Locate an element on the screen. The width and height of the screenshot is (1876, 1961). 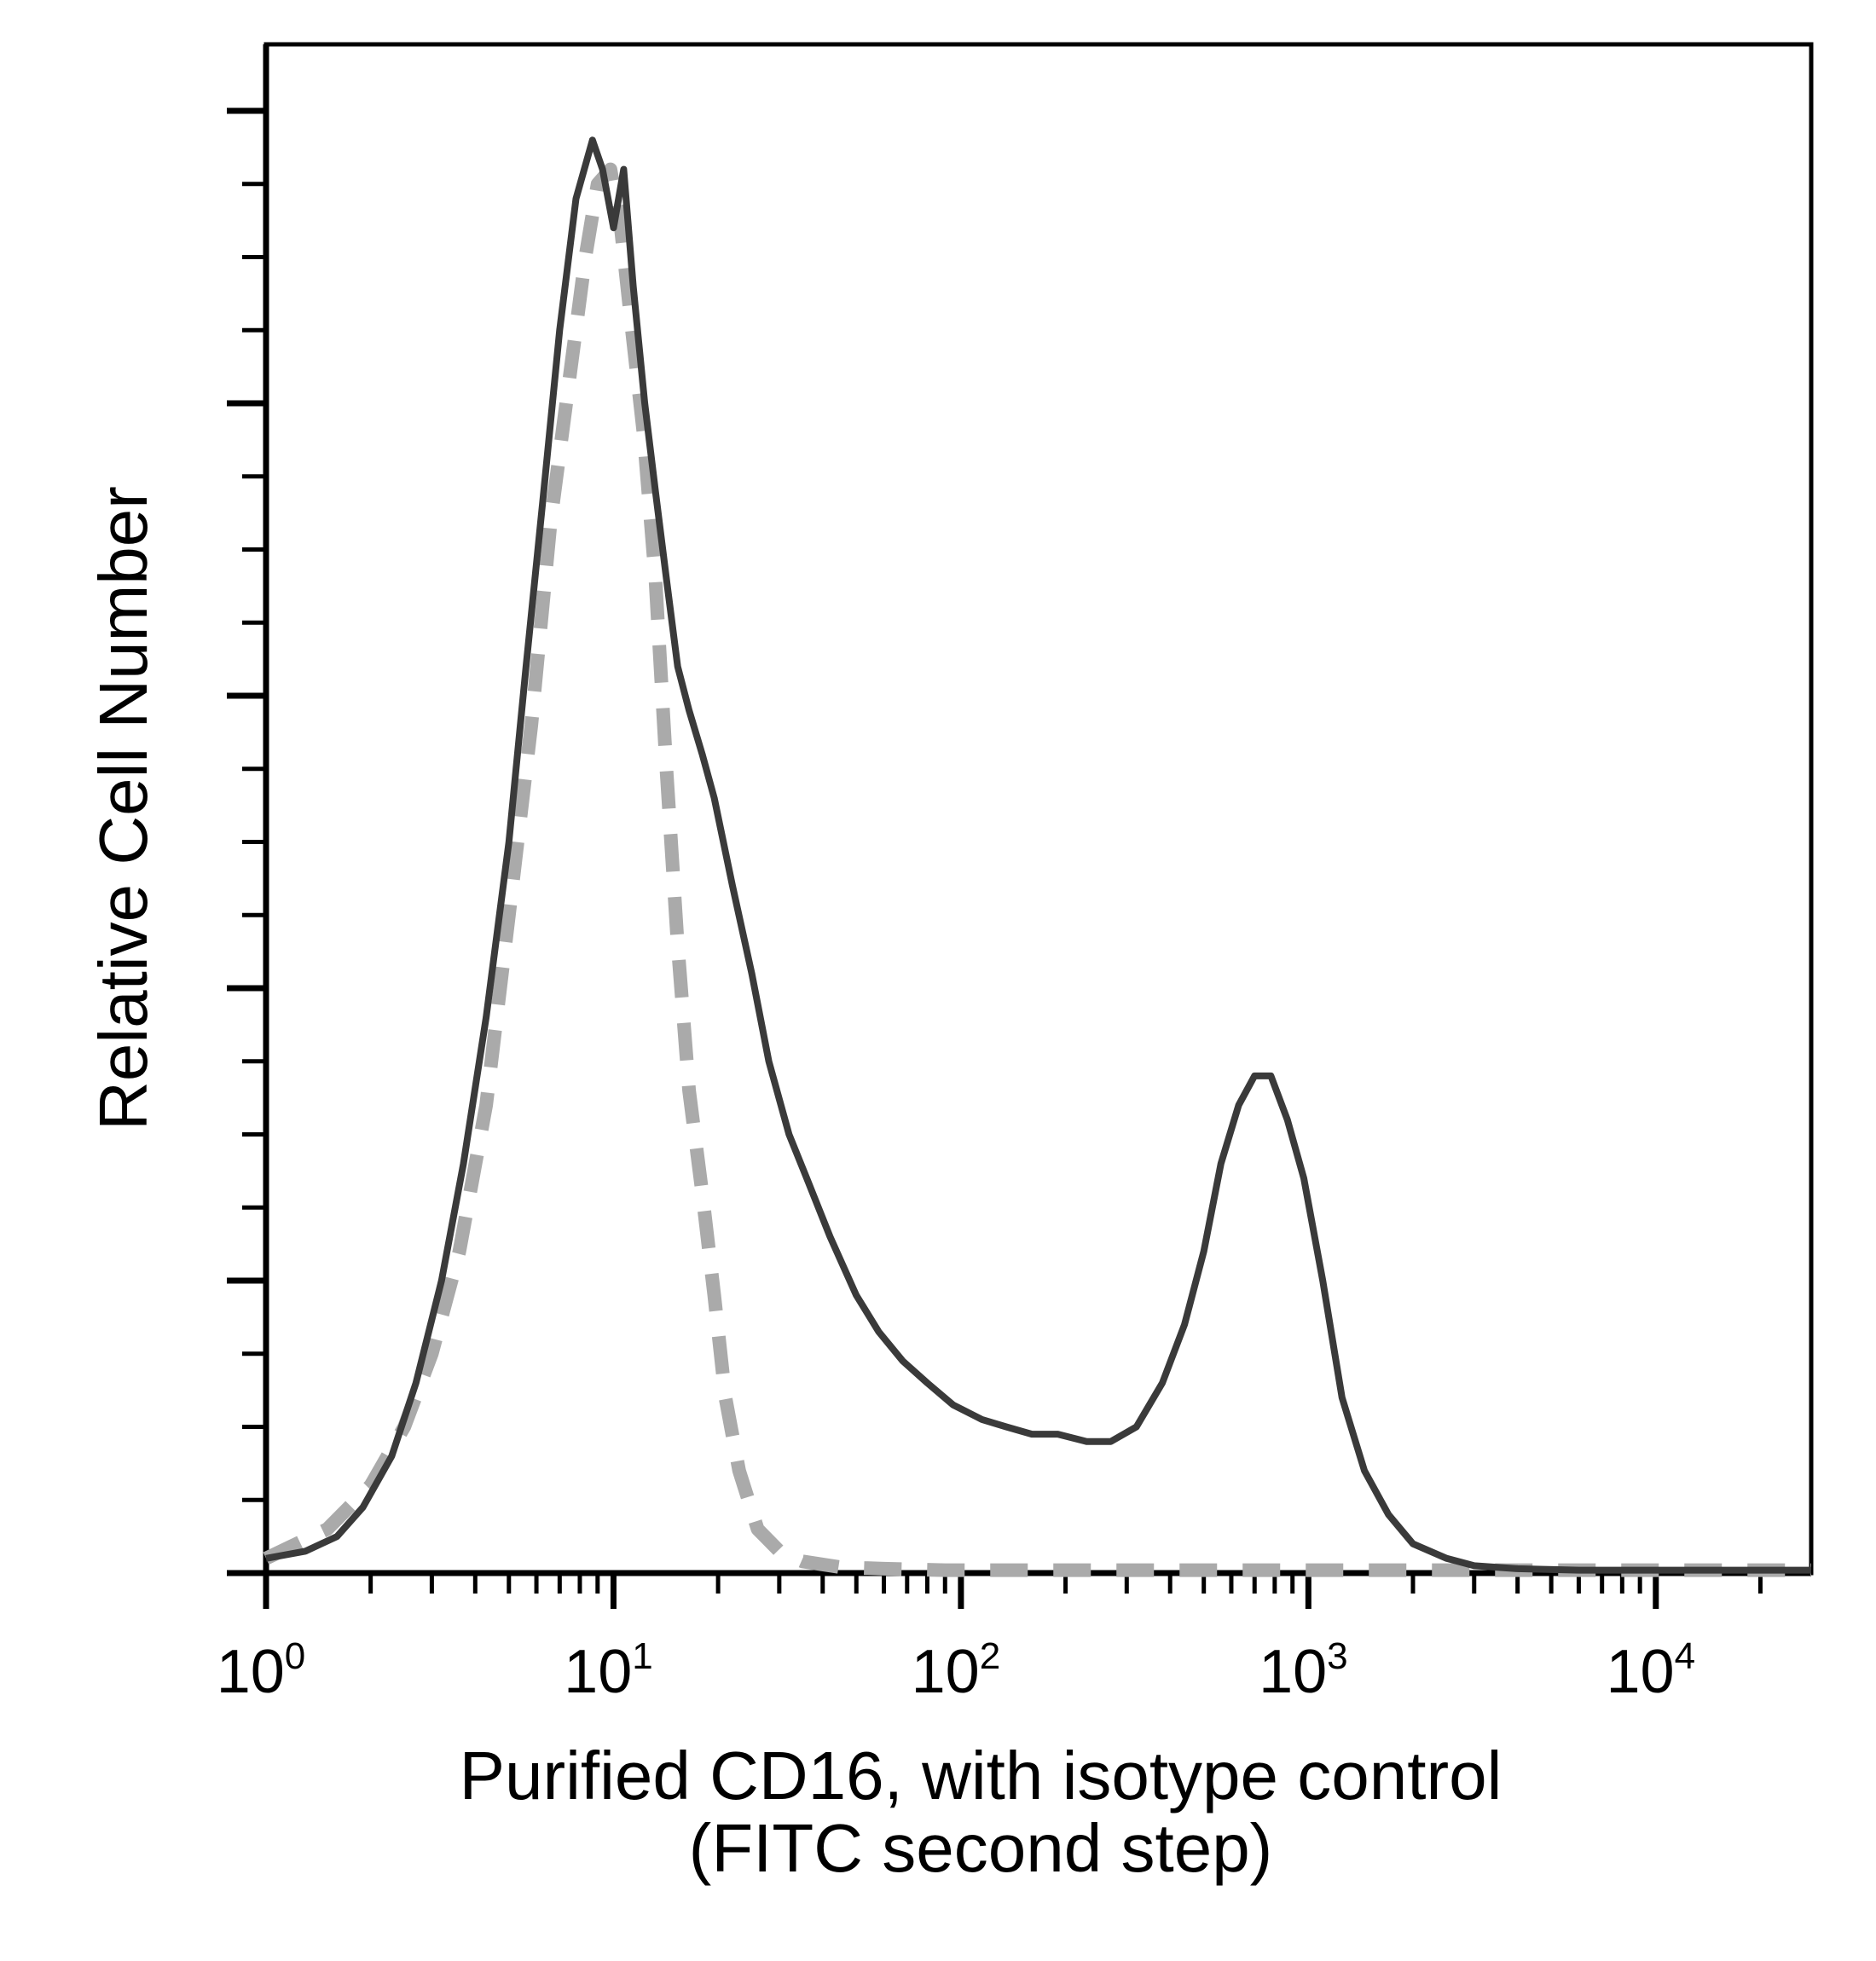
x-tick-exponent: 4 is located at coordinates (1685, 1656).